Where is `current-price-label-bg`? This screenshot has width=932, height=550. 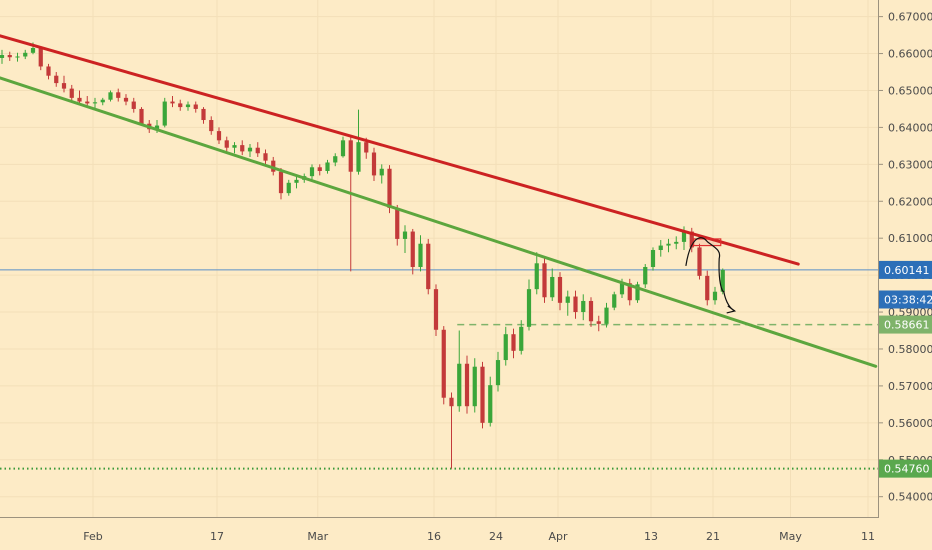 current-price-label-bg is located at coordinates (905, 269).